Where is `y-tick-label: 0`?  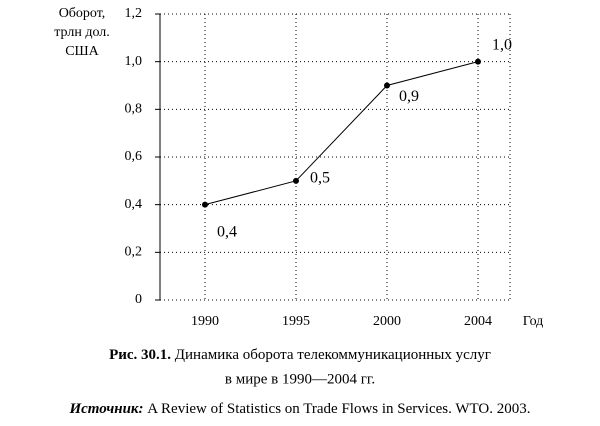 y-tick-label: 0 is located at coordinates (138, 299).